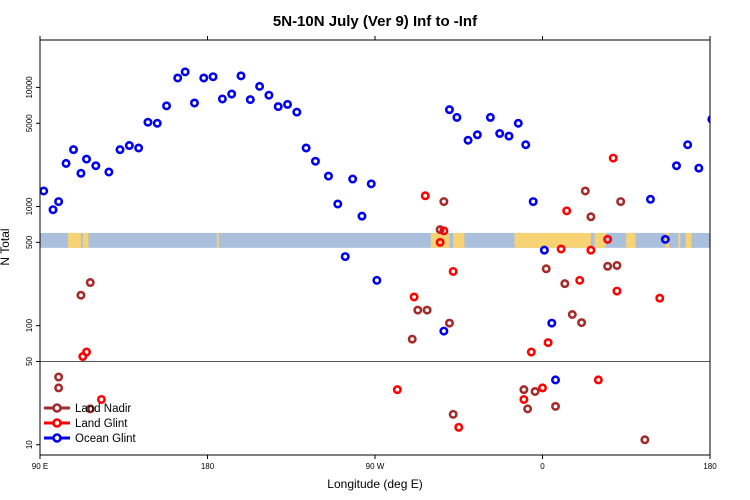  What do you see at coordinates (90, 424) in the screenshot?
I see `legend: Land Nadir Land Glint Ocean Glint` at bounding box center [90, 424].